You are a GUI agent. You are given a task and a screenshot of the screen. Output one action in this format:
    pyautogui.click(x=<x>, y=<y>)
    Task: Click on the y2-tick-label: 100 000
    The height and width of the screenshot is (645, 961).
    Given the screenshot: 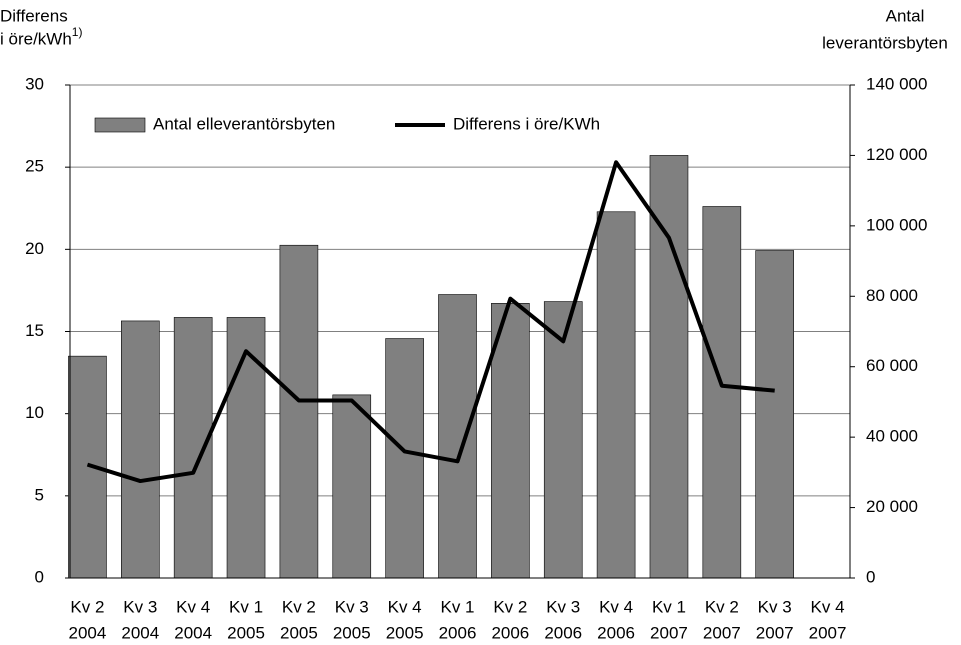 What is the action you would take?
    pyautogui.click(x=896, y=224)
    